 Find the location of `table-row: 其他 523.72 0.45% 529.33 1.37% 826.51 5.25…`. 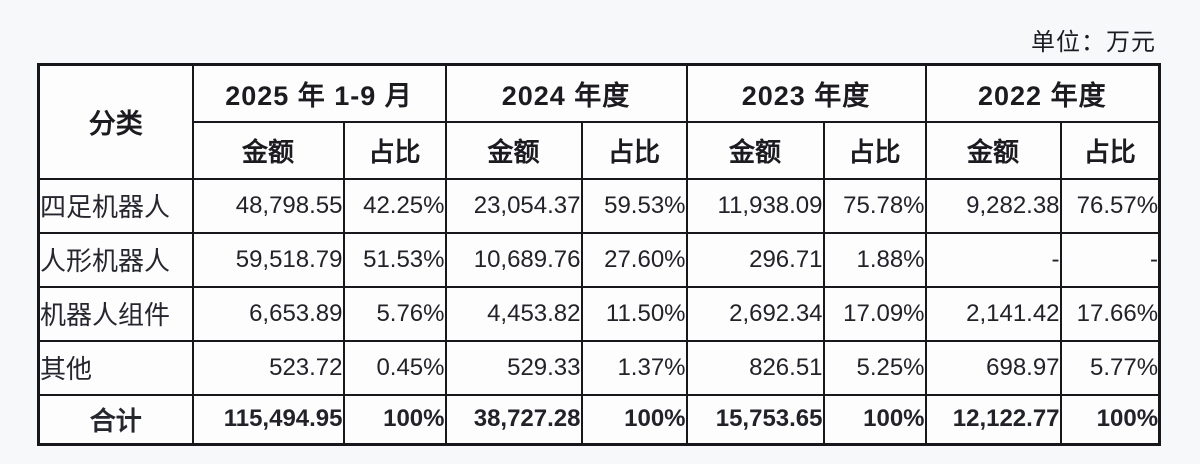

table-row: 其他 523.72 0.45% 529.33 1.37% 826.51 5.25… is located at coordinates (599, 367).